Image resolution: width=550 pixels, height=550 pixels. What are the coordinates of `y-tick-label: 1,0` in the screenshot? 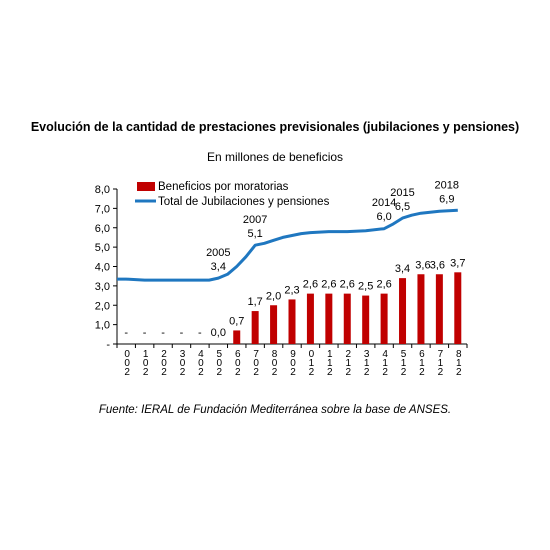 It's located at (102, 326).